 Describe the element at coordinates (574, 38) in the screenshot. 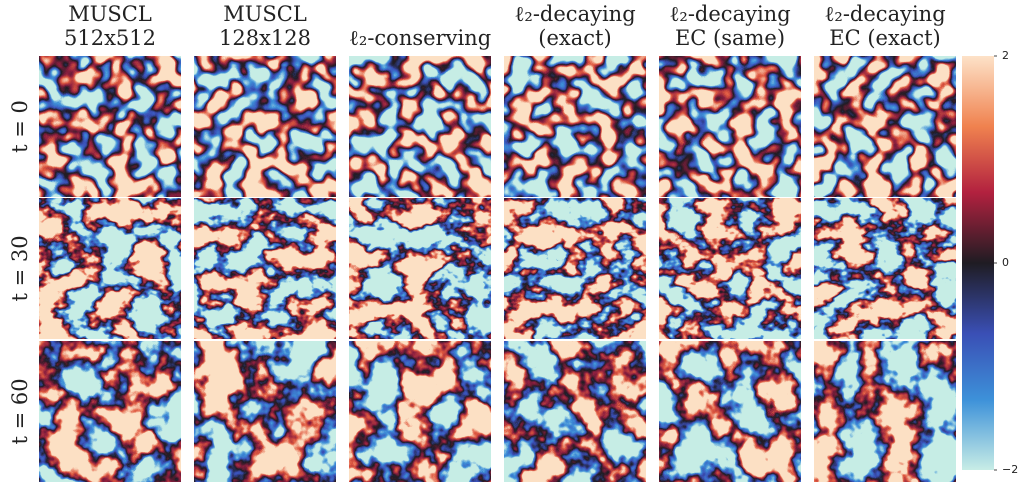

I see `column-title: (exact)` at that location.